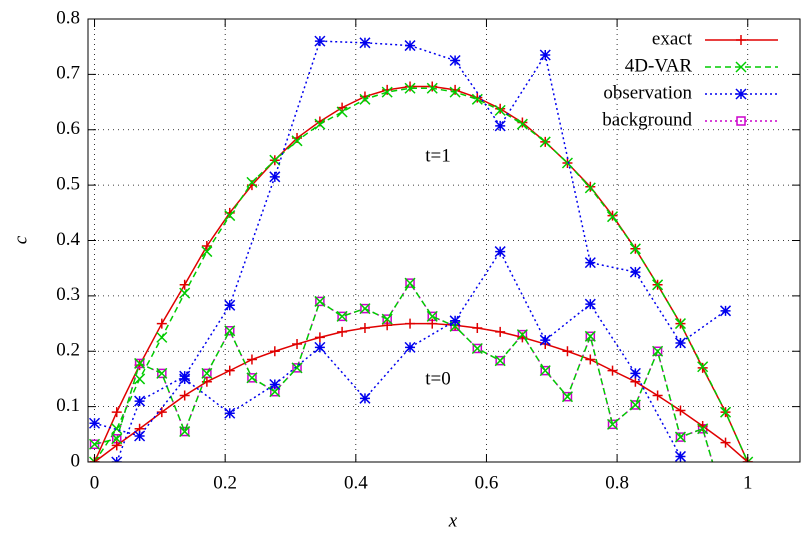 This screenshot has width=803, height=539. What do you see at coordinates (68, 183) in the screenshot?
I see `y-tick-label: 0.5` at bounding box center [68, 183].